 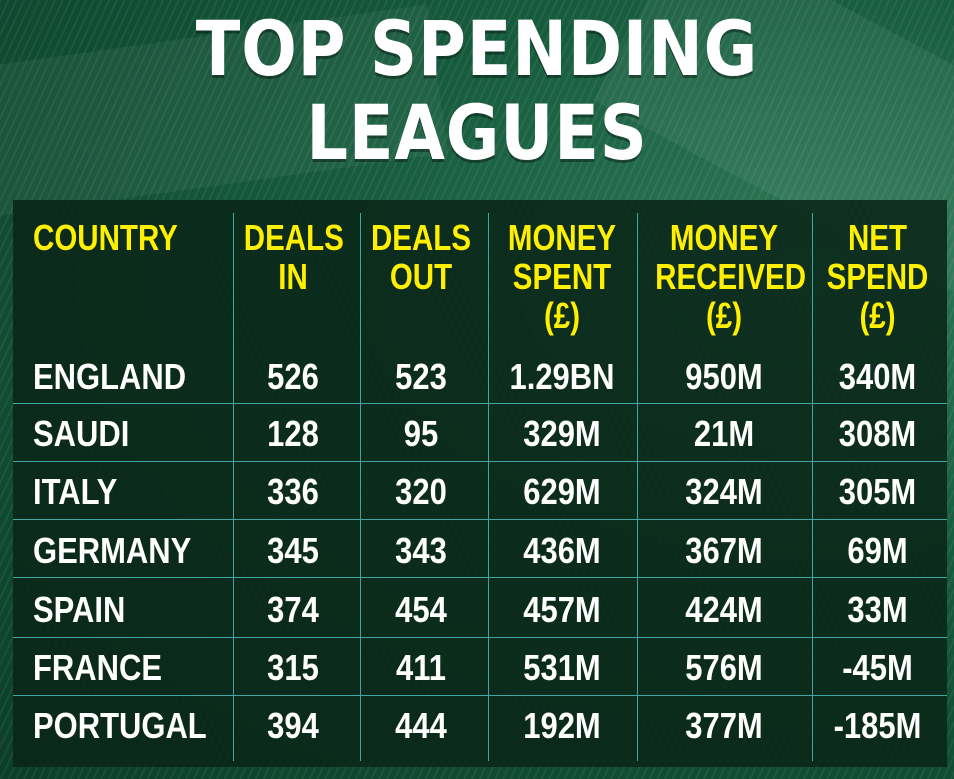 What do you see at coordinates (562, 667) in the screenshot?
I see `table-cell: 531M` at bounding box center [562, 667].